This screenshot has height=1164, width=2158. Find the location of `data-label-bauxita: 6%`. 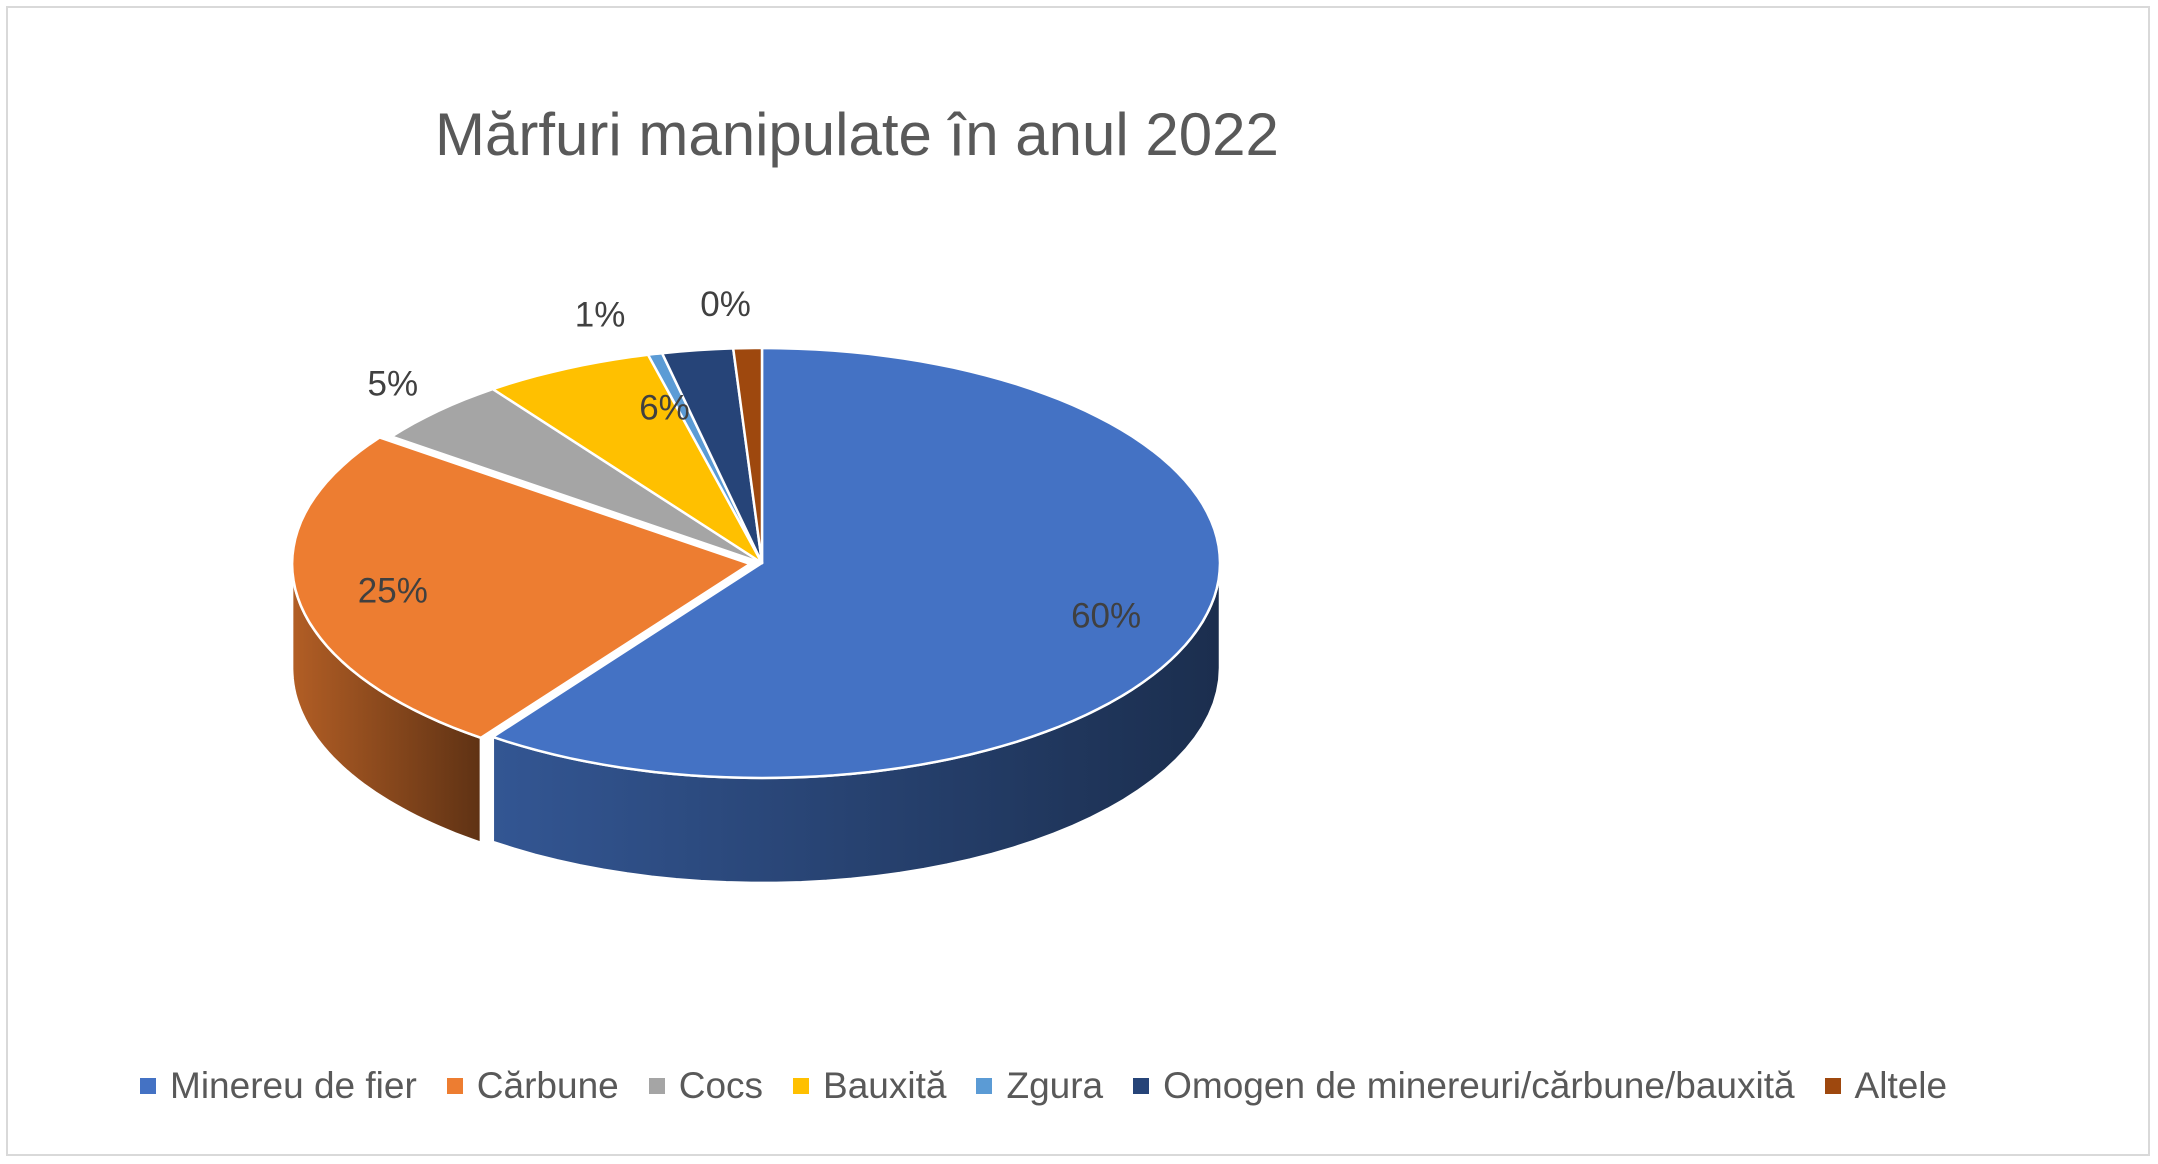

data-label-bauxita: 6% is located at coordinates (664, 407).